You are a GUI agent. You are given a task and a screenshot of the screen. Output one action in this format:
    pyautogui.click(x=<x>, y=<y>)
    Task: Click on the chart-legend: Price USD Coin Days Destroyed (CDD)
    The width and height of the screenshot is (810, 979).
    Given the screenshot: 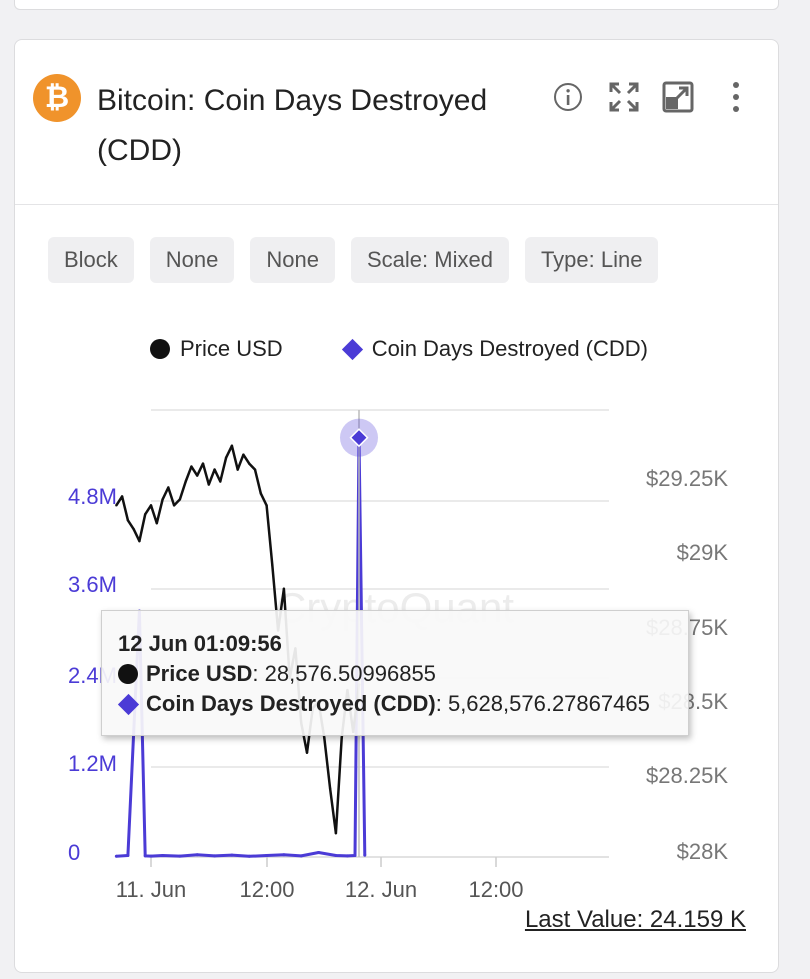 What is the action you would take?
    pyautogui.click(x=428, y=349)
    